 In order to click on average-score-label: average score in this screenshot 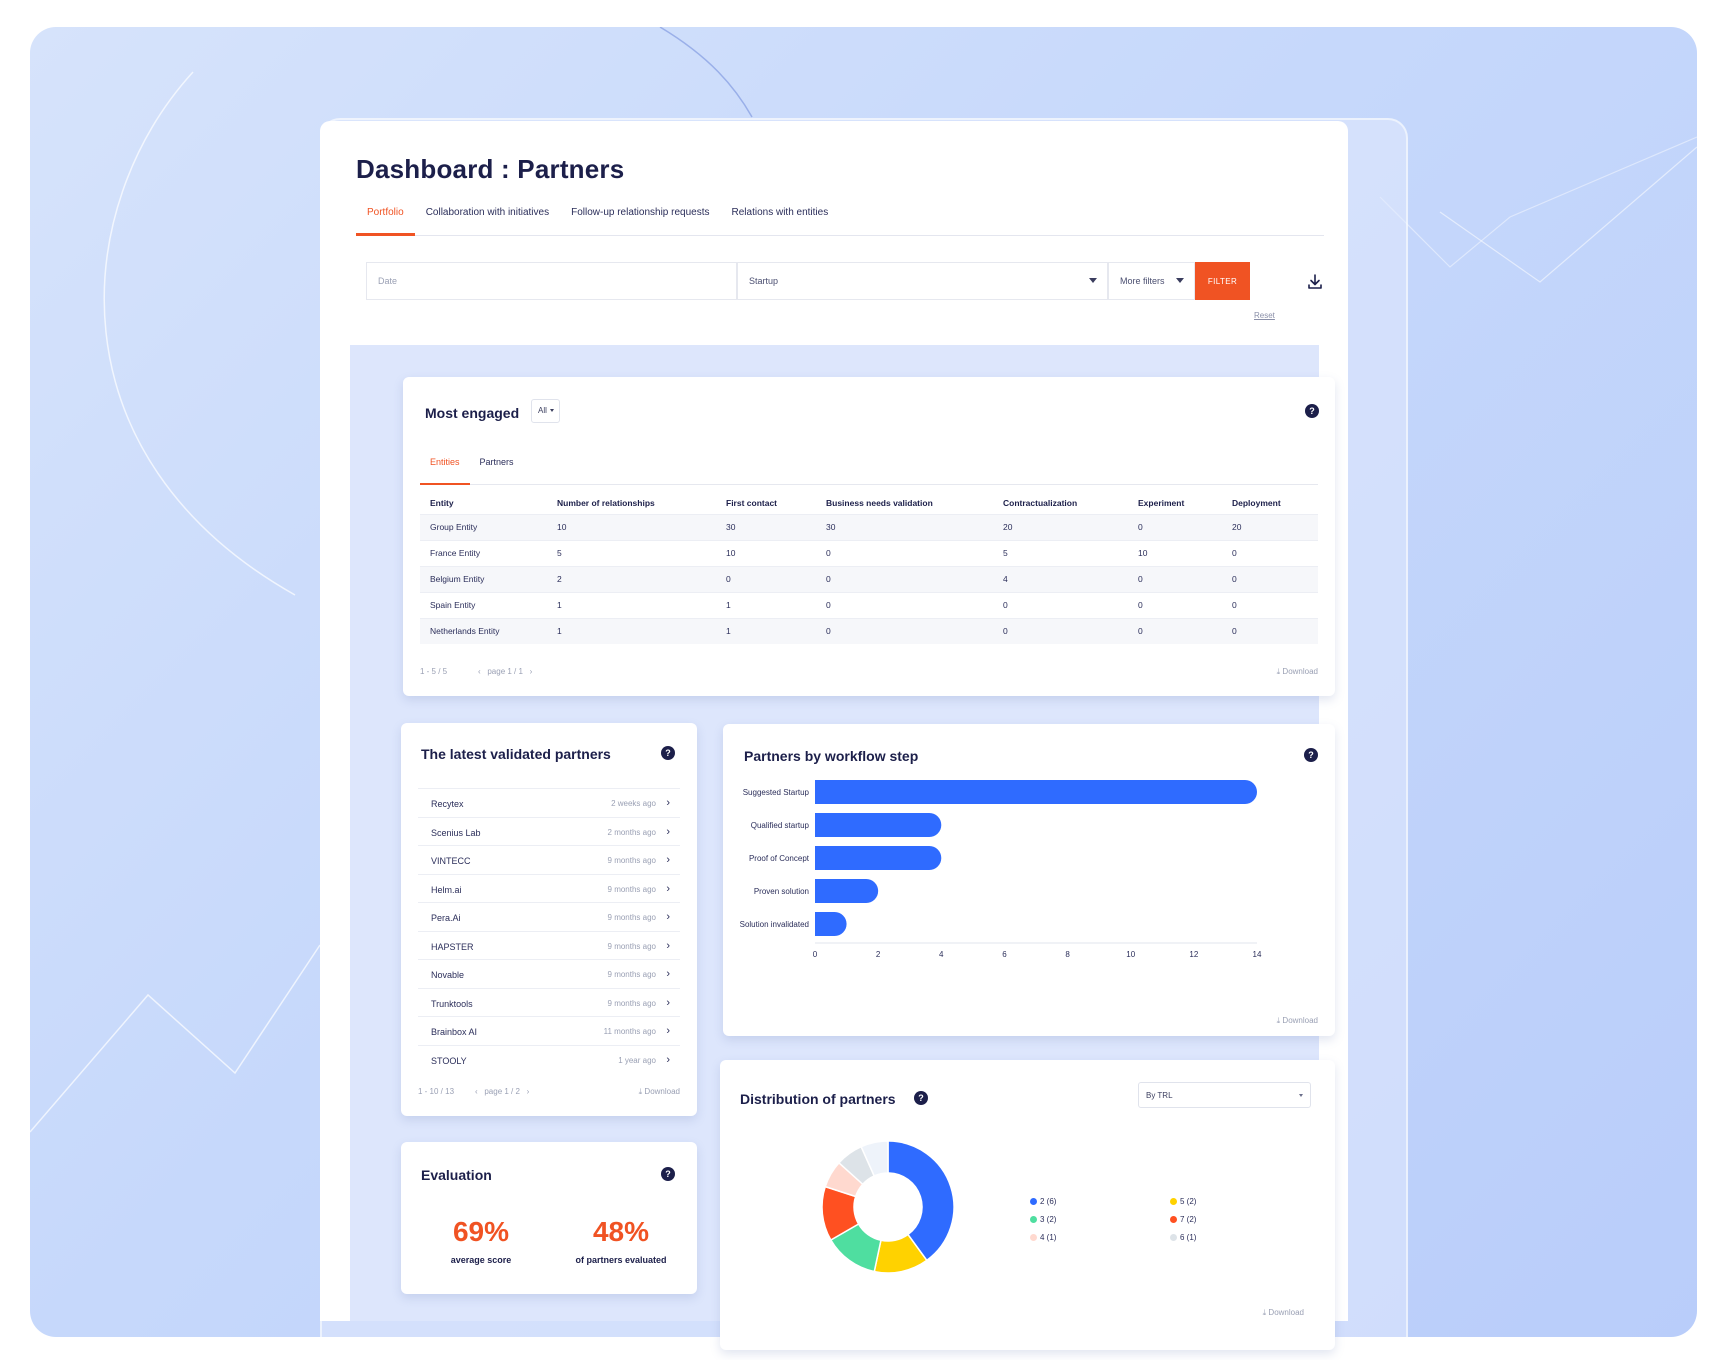, I will do `click(481, 1260)`.